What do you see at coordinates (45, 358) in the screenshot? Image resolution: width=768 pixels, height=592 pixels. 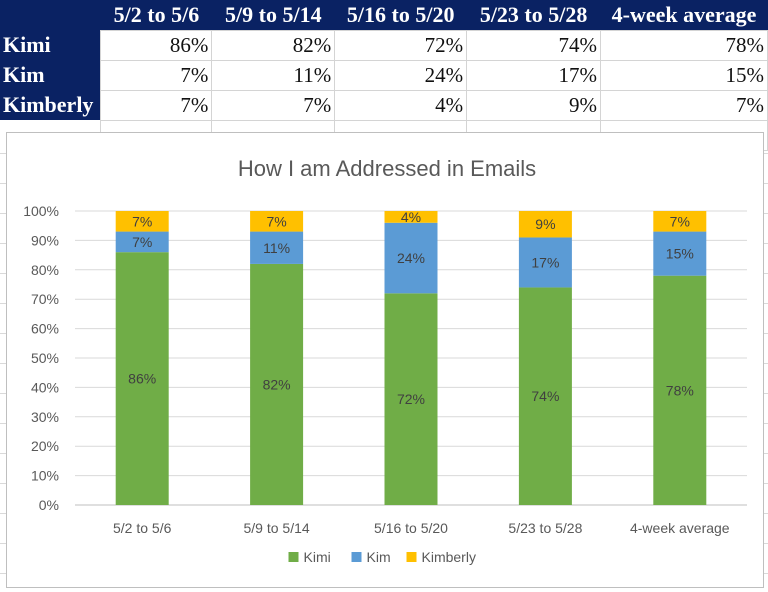 I see `y-tick-label: 50%` at bounding box center [45, 358].